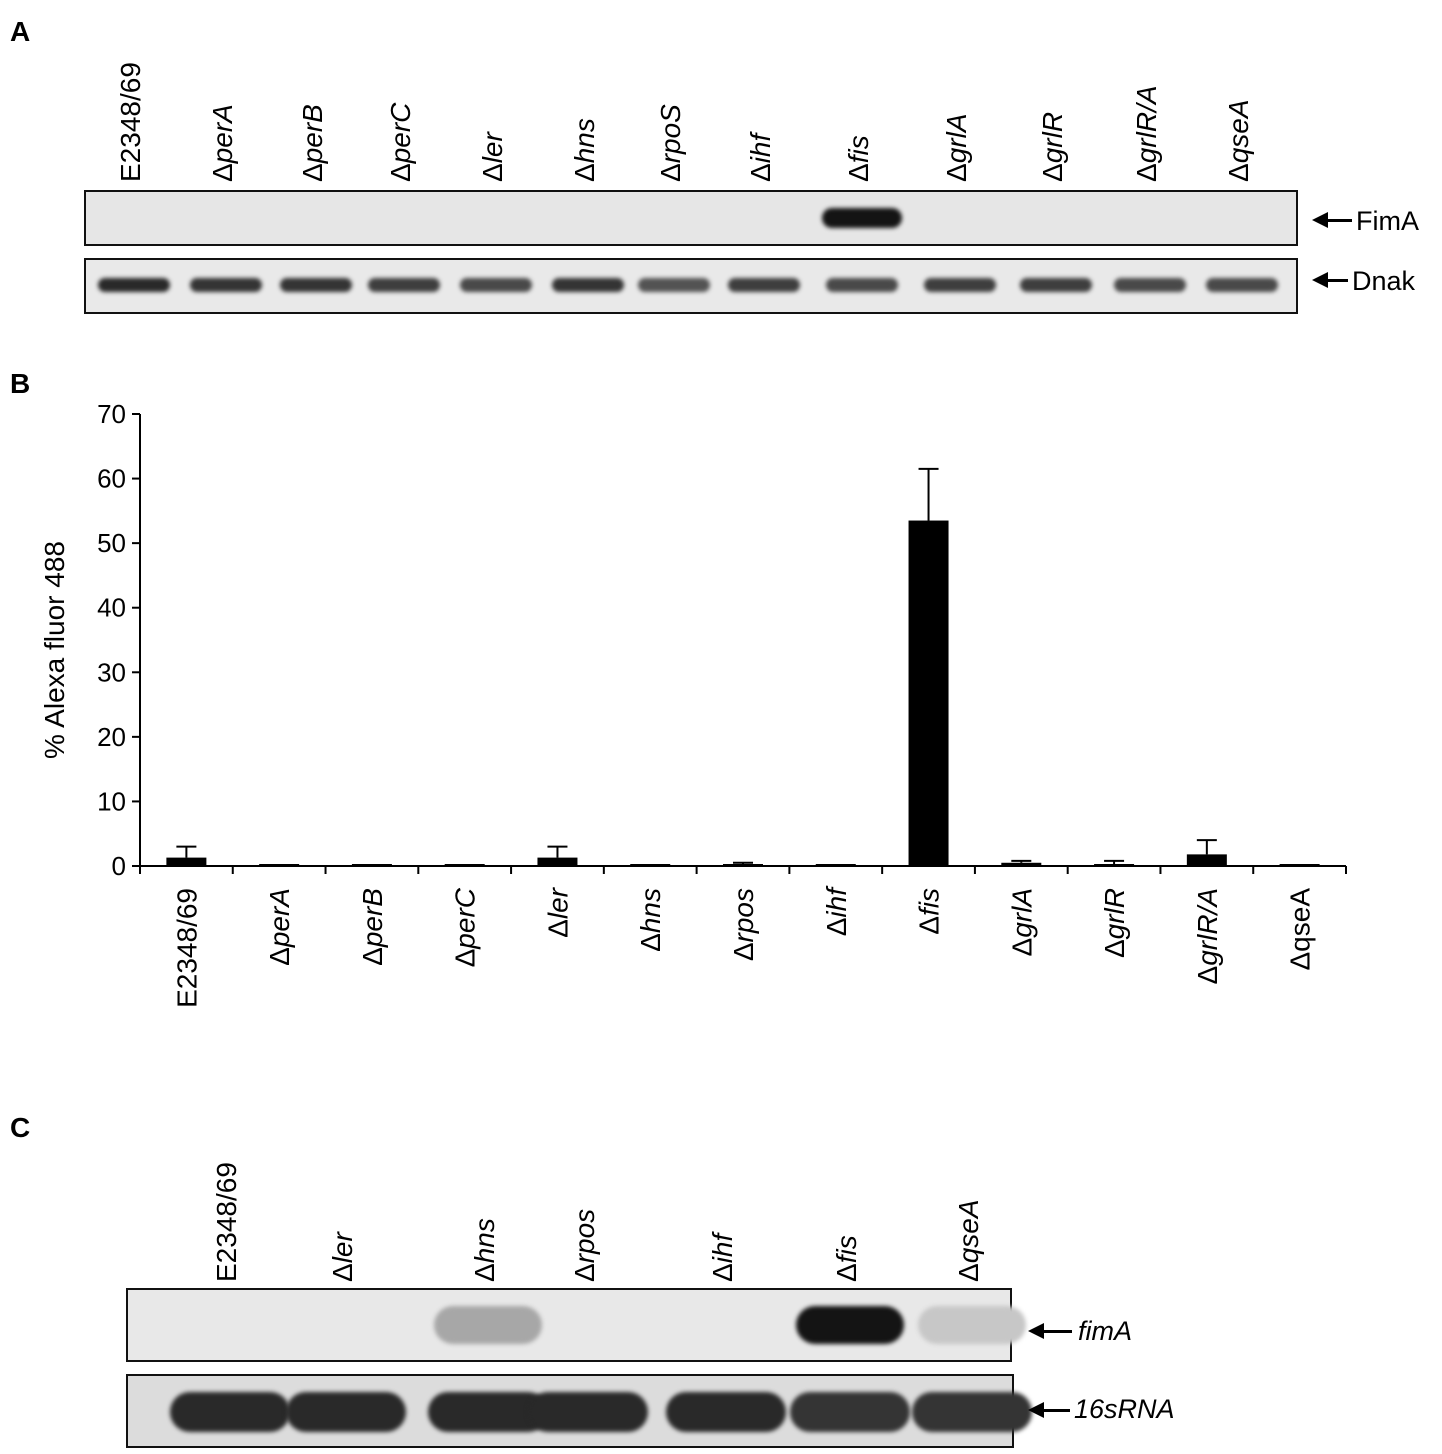 This screenshot has width=1442, height=1454. Describe the element at coordinates (836, 910) in the screenshot. I see `x-tick-label-7: Δihf` at that location.